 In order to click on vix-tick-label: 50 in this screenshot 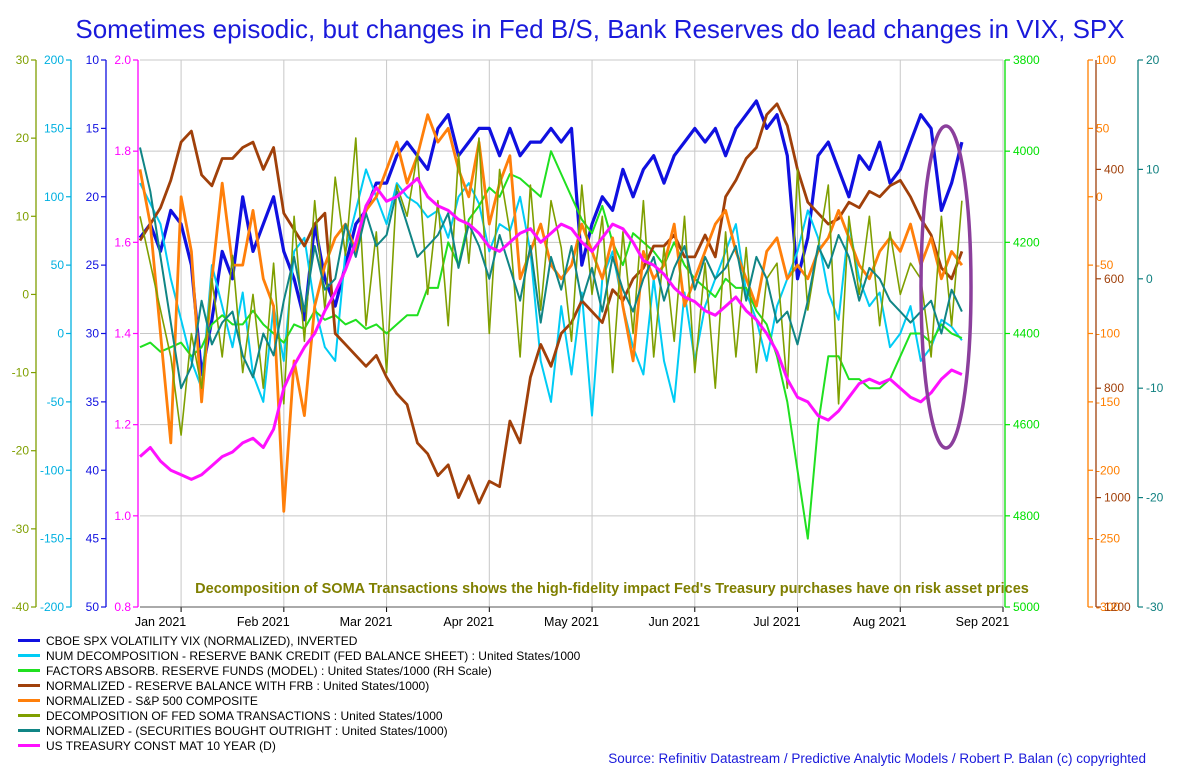, I will do `click(93, 607)`.